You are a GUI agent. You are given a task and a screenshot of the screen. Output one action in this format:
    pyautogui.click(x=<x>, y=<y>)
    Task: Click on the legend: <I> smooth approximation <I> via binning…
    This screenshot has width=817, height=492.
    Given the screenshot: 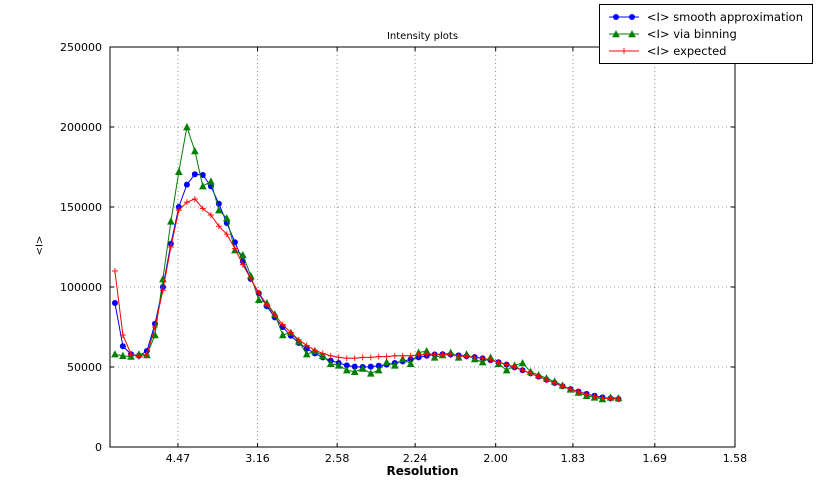 What is the action you would take?
    pyautogui.click(x=705, y=34)
    